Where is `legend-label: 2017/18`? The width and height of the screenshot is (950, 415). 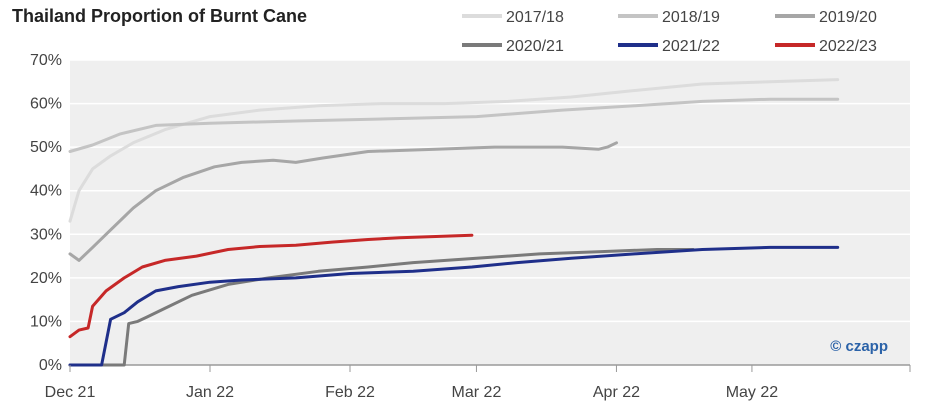
legend-label: 2017/18 is located at coordinates (535, 17).